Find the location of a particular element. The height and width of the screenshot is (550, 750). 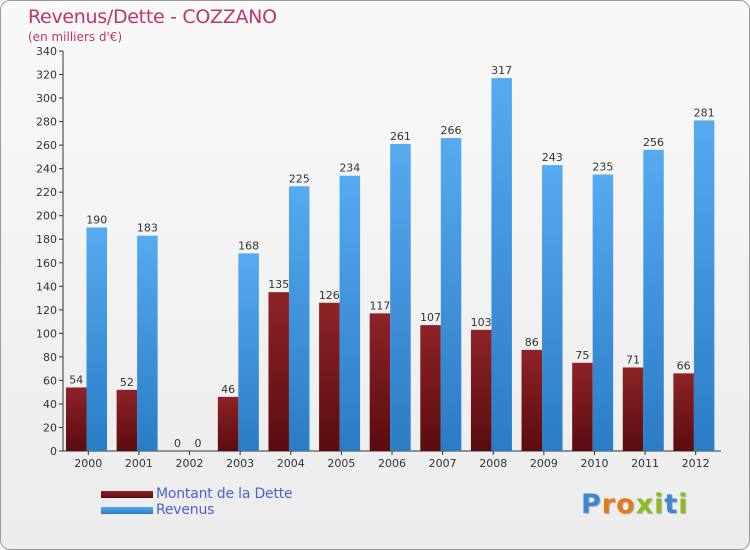

y-tick-label: 0 is located at coordinates (53, 451).